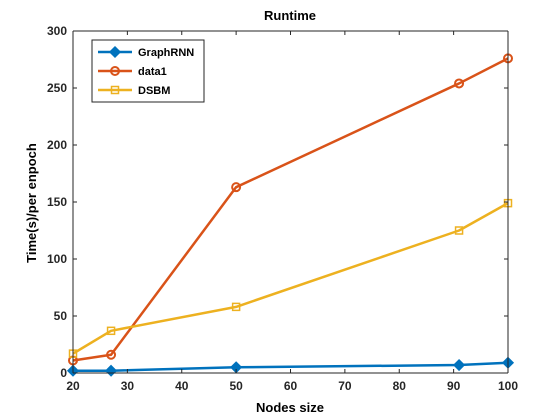 The image size is (560, 420). Describe the element at coordinates (154, 91) in the screenshot. I see `legend-label: DSBM` at that location.